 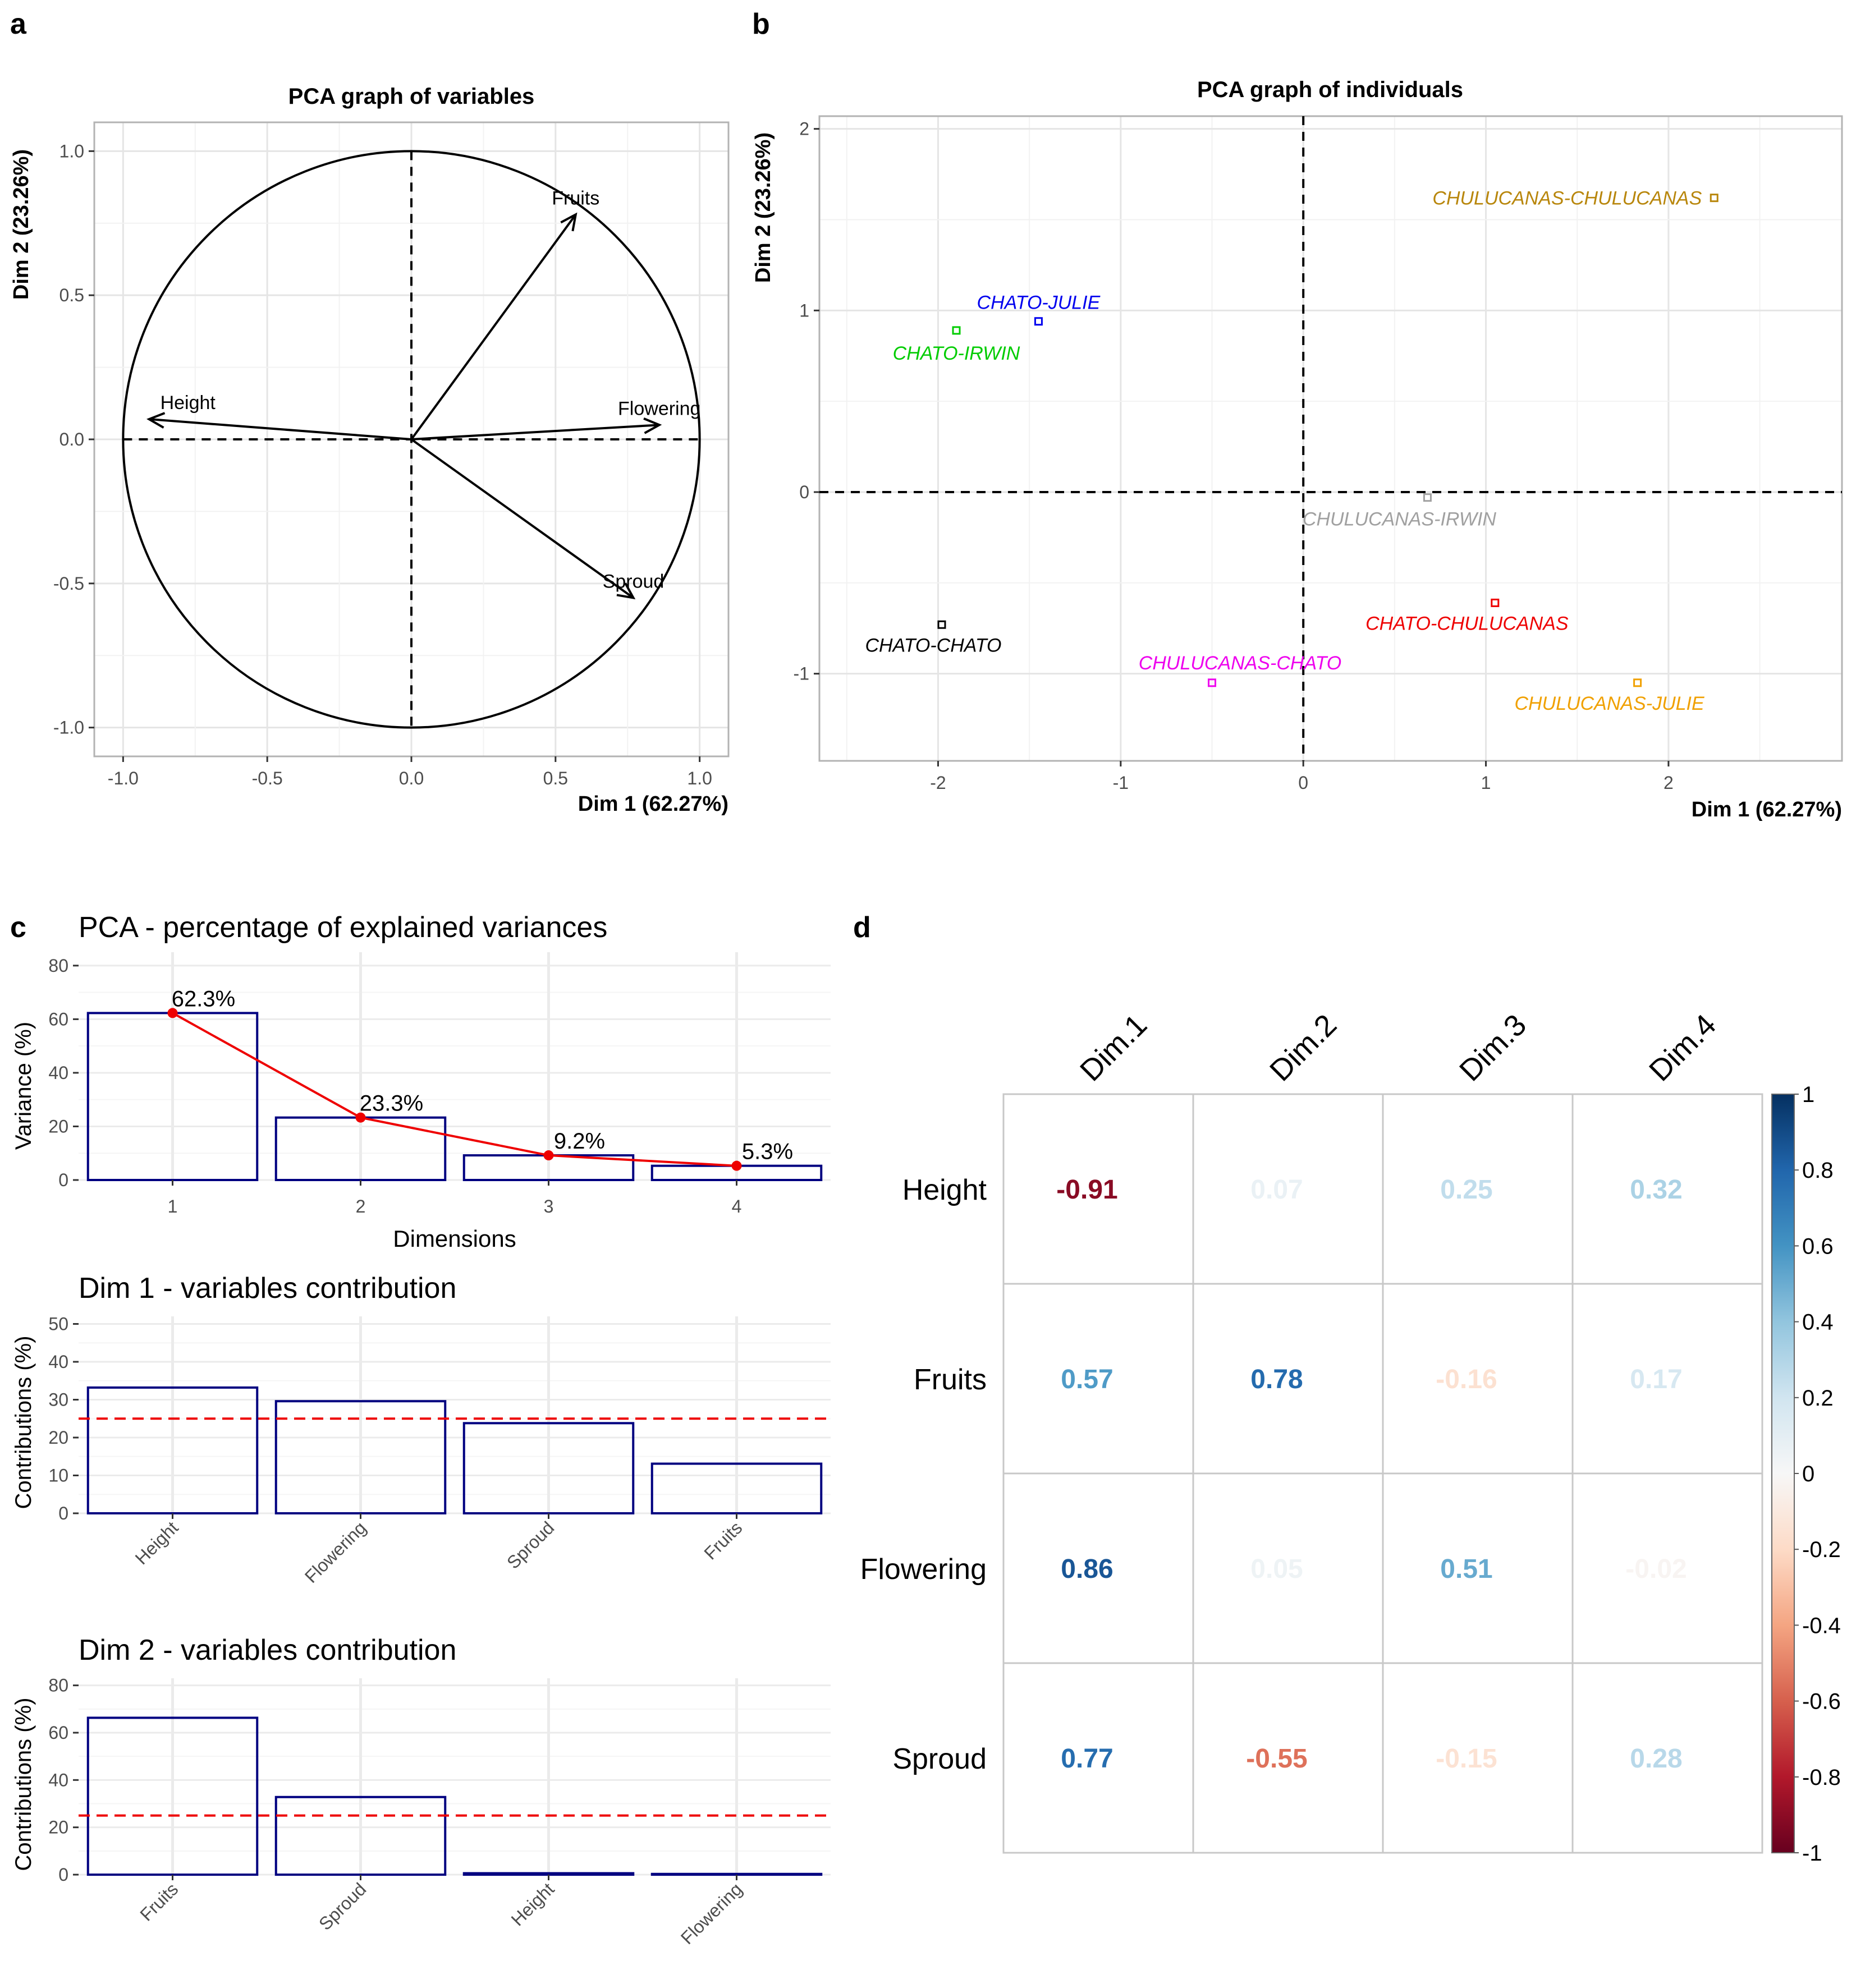 I want to click on dim2-contrib-title: Dim 2 - variables contribution, so click(x=267, y=1650).